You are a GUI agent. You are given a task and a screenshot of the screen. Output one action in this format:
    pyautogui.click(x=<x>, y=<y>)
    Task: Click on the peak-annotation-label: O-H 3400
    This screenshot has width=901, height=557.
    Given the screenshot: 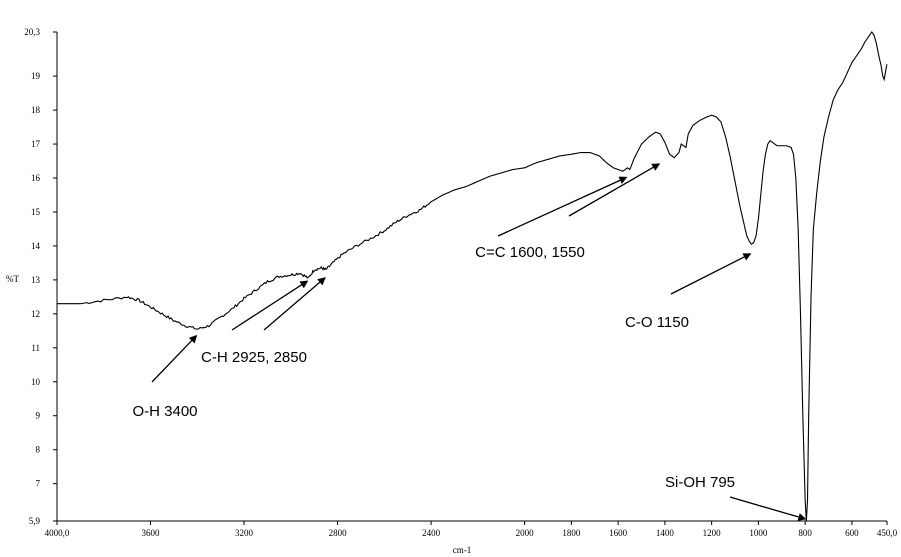 What is the action you would take?
    pyautogui.click(x=164, y=411)
    